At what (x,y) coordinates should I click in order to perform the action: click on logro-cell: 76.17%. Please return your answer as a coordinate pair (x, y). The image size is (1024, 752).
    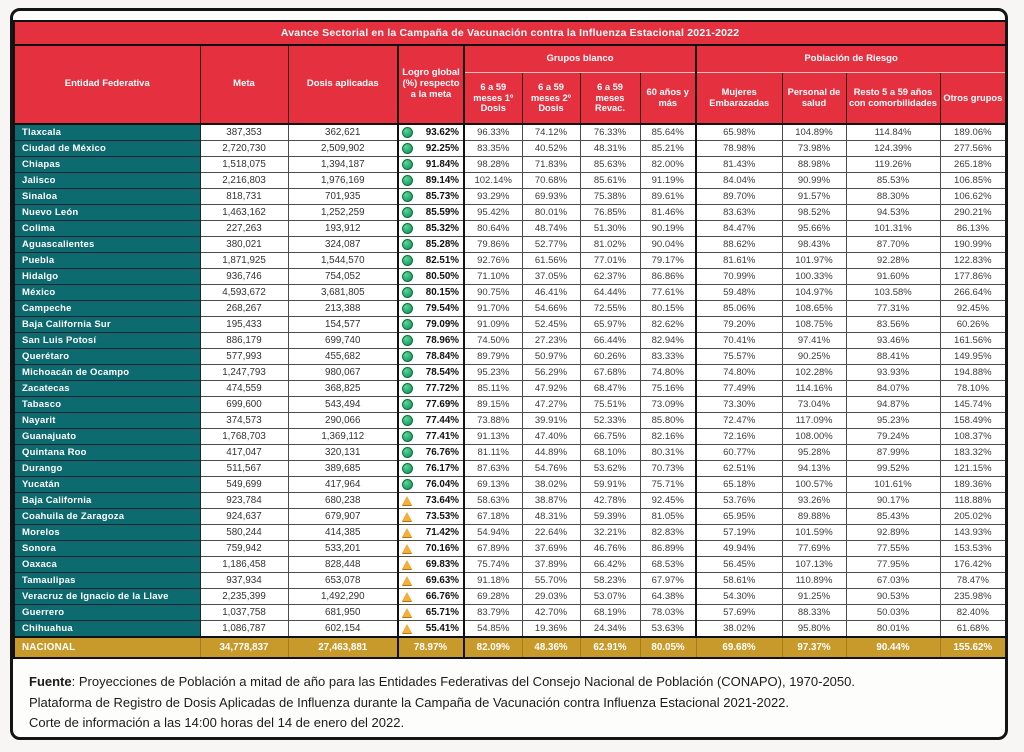
    Looking at the image, I should click on (431, 468).